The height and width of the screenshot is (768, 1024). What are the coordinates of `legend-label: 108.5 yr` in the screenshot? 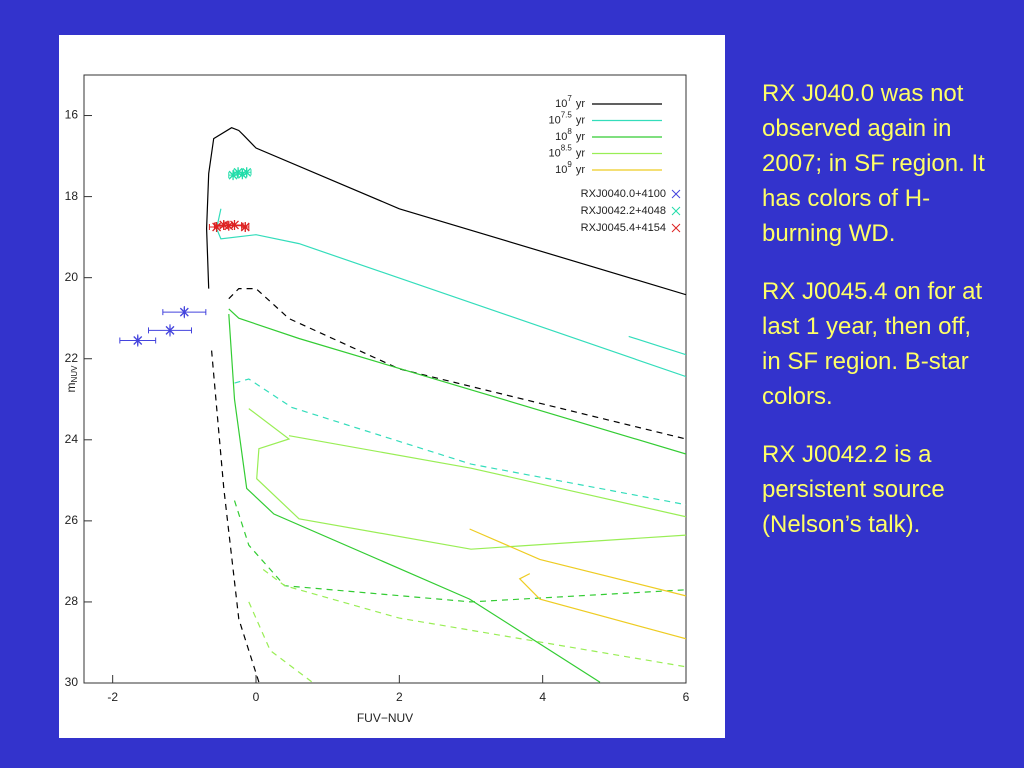 It's located at (566, 152).